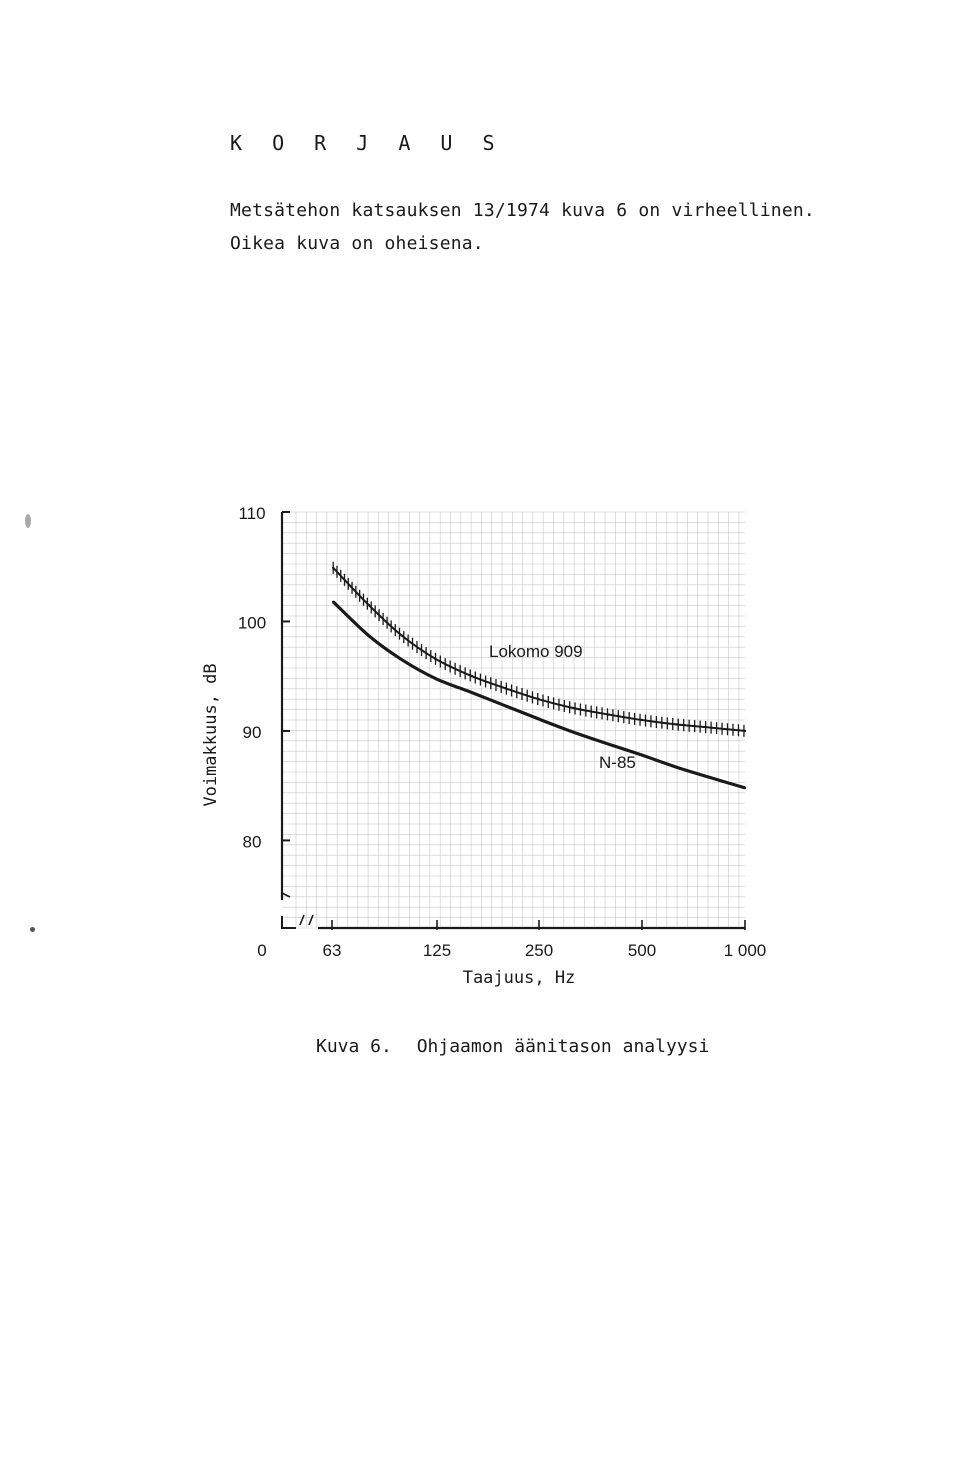 Image resolution: width=960 pixels, height=1473 pixels. Describe the element at coordinates (536, 651) in the screenshot. I see `series-label: Lokomo 909` at that location.